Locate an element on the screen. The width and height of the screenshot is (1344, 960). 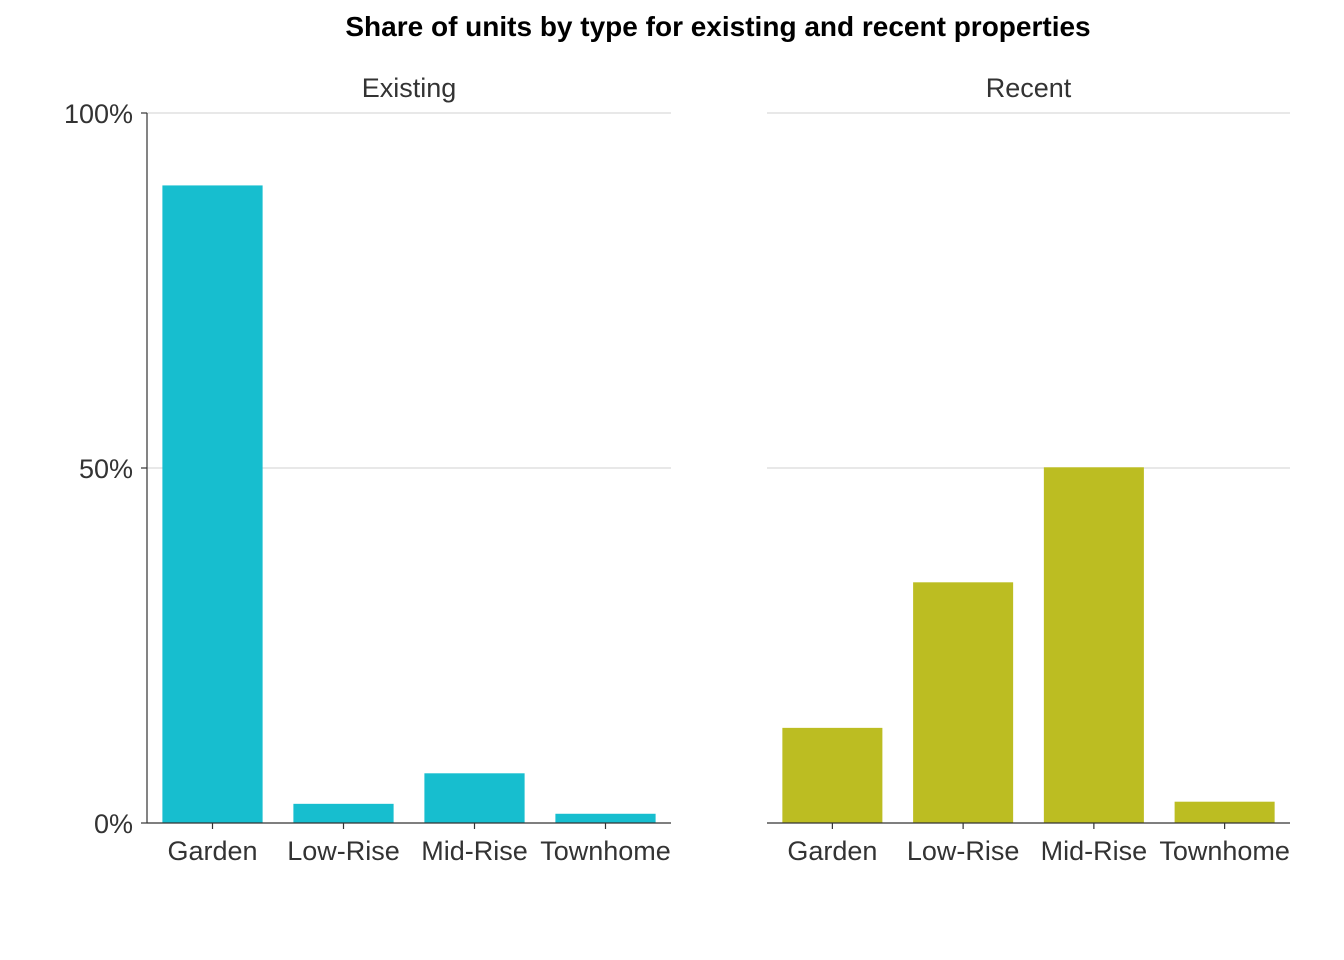
bar-recent-townhome is located at coordinates (1224, 812).